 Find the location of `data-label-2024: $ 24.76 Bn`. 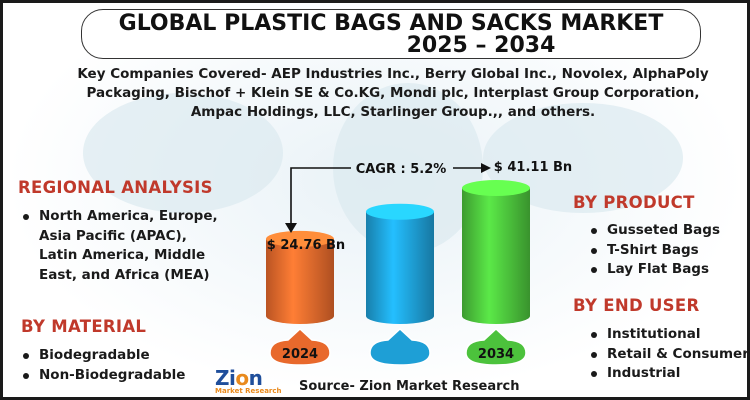

data-label-2024: $ 24.76 Bn is located at coordinates (306, 245).